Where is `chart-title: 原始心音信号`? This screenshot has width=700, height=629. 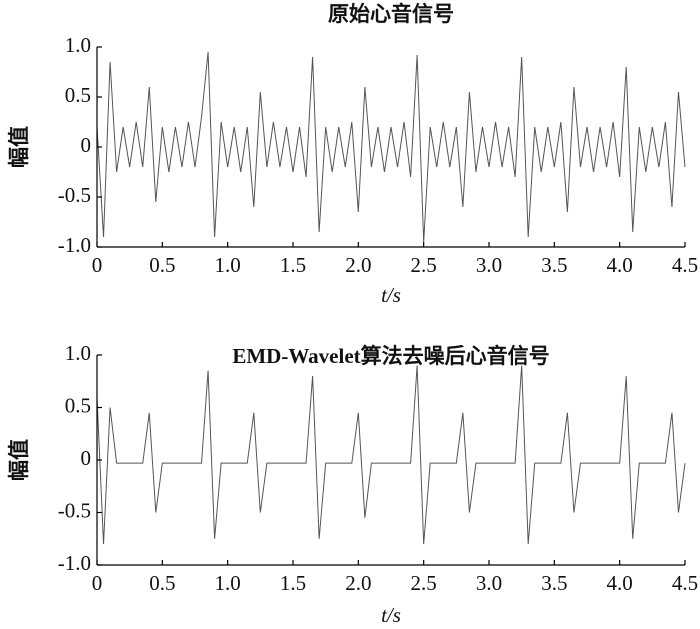
chart-title: 原始心音信号 is located at coordinates (391, 14).